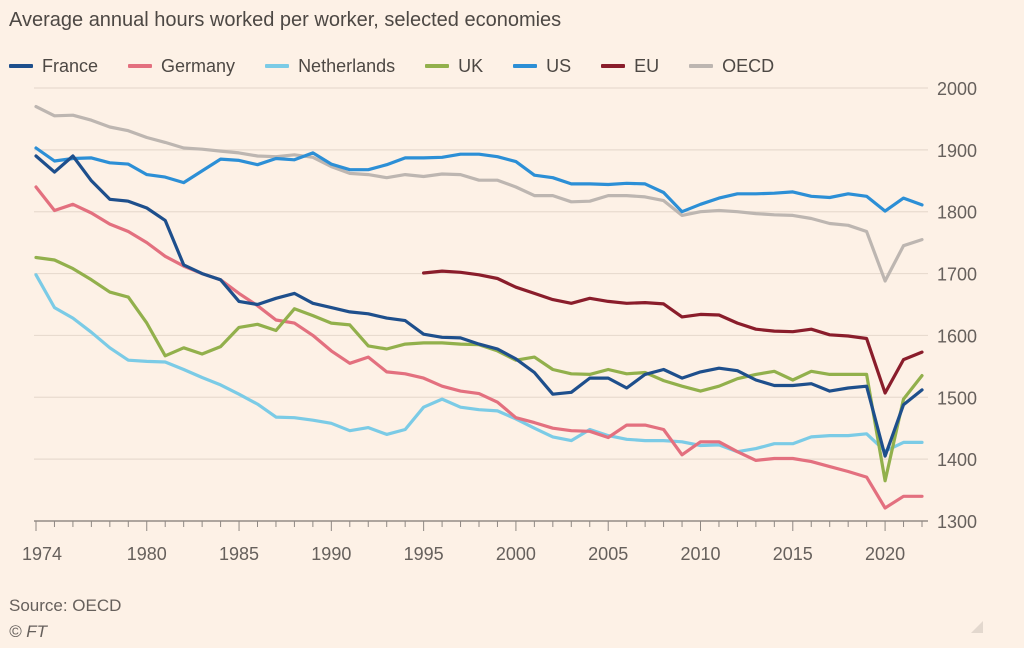 This screenshot has height=648, width=1024. I want to click on copyright-credit: © FT, so click(28, 631).